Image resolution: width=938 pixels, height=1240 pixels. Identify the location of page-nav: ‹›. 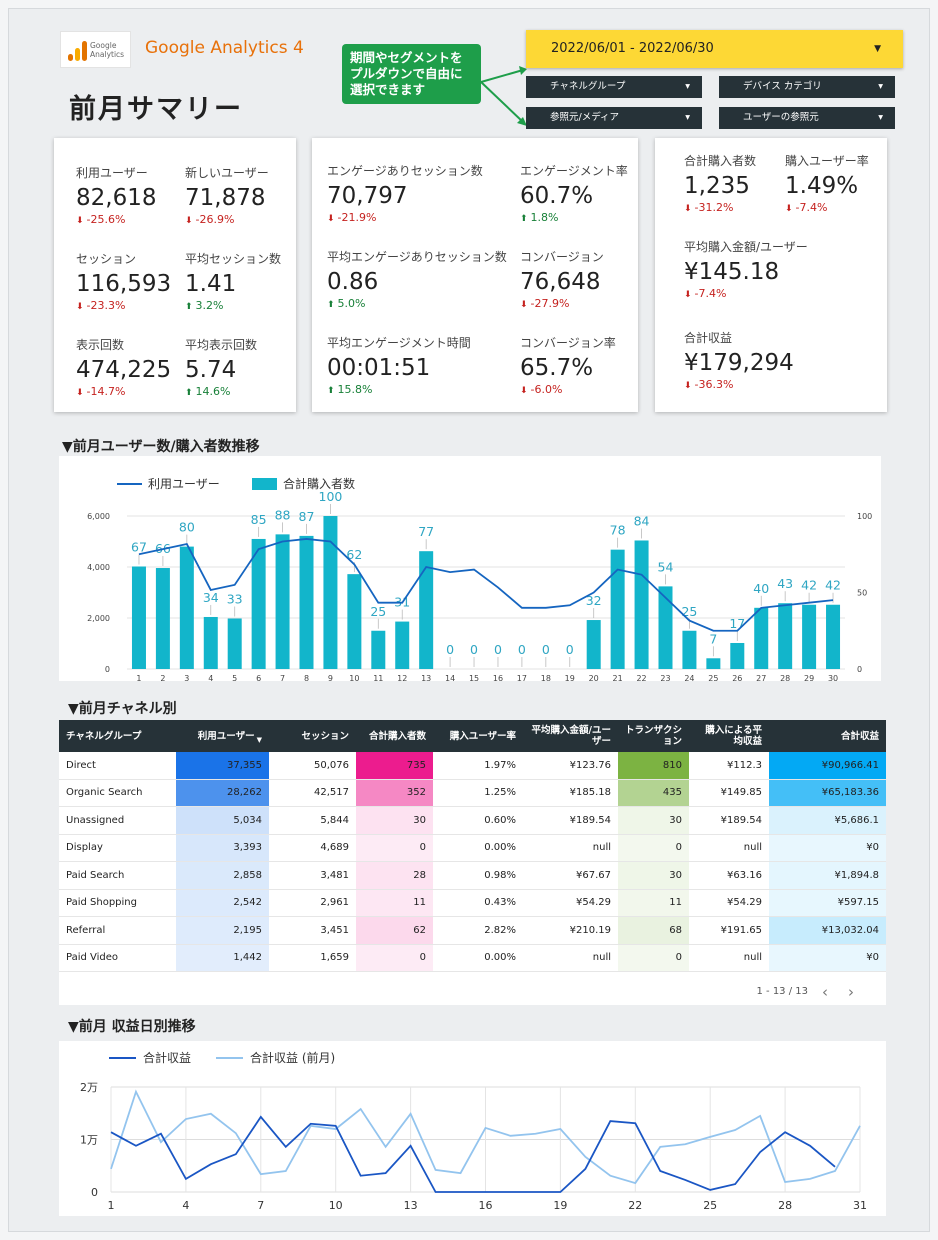
(848, 992).